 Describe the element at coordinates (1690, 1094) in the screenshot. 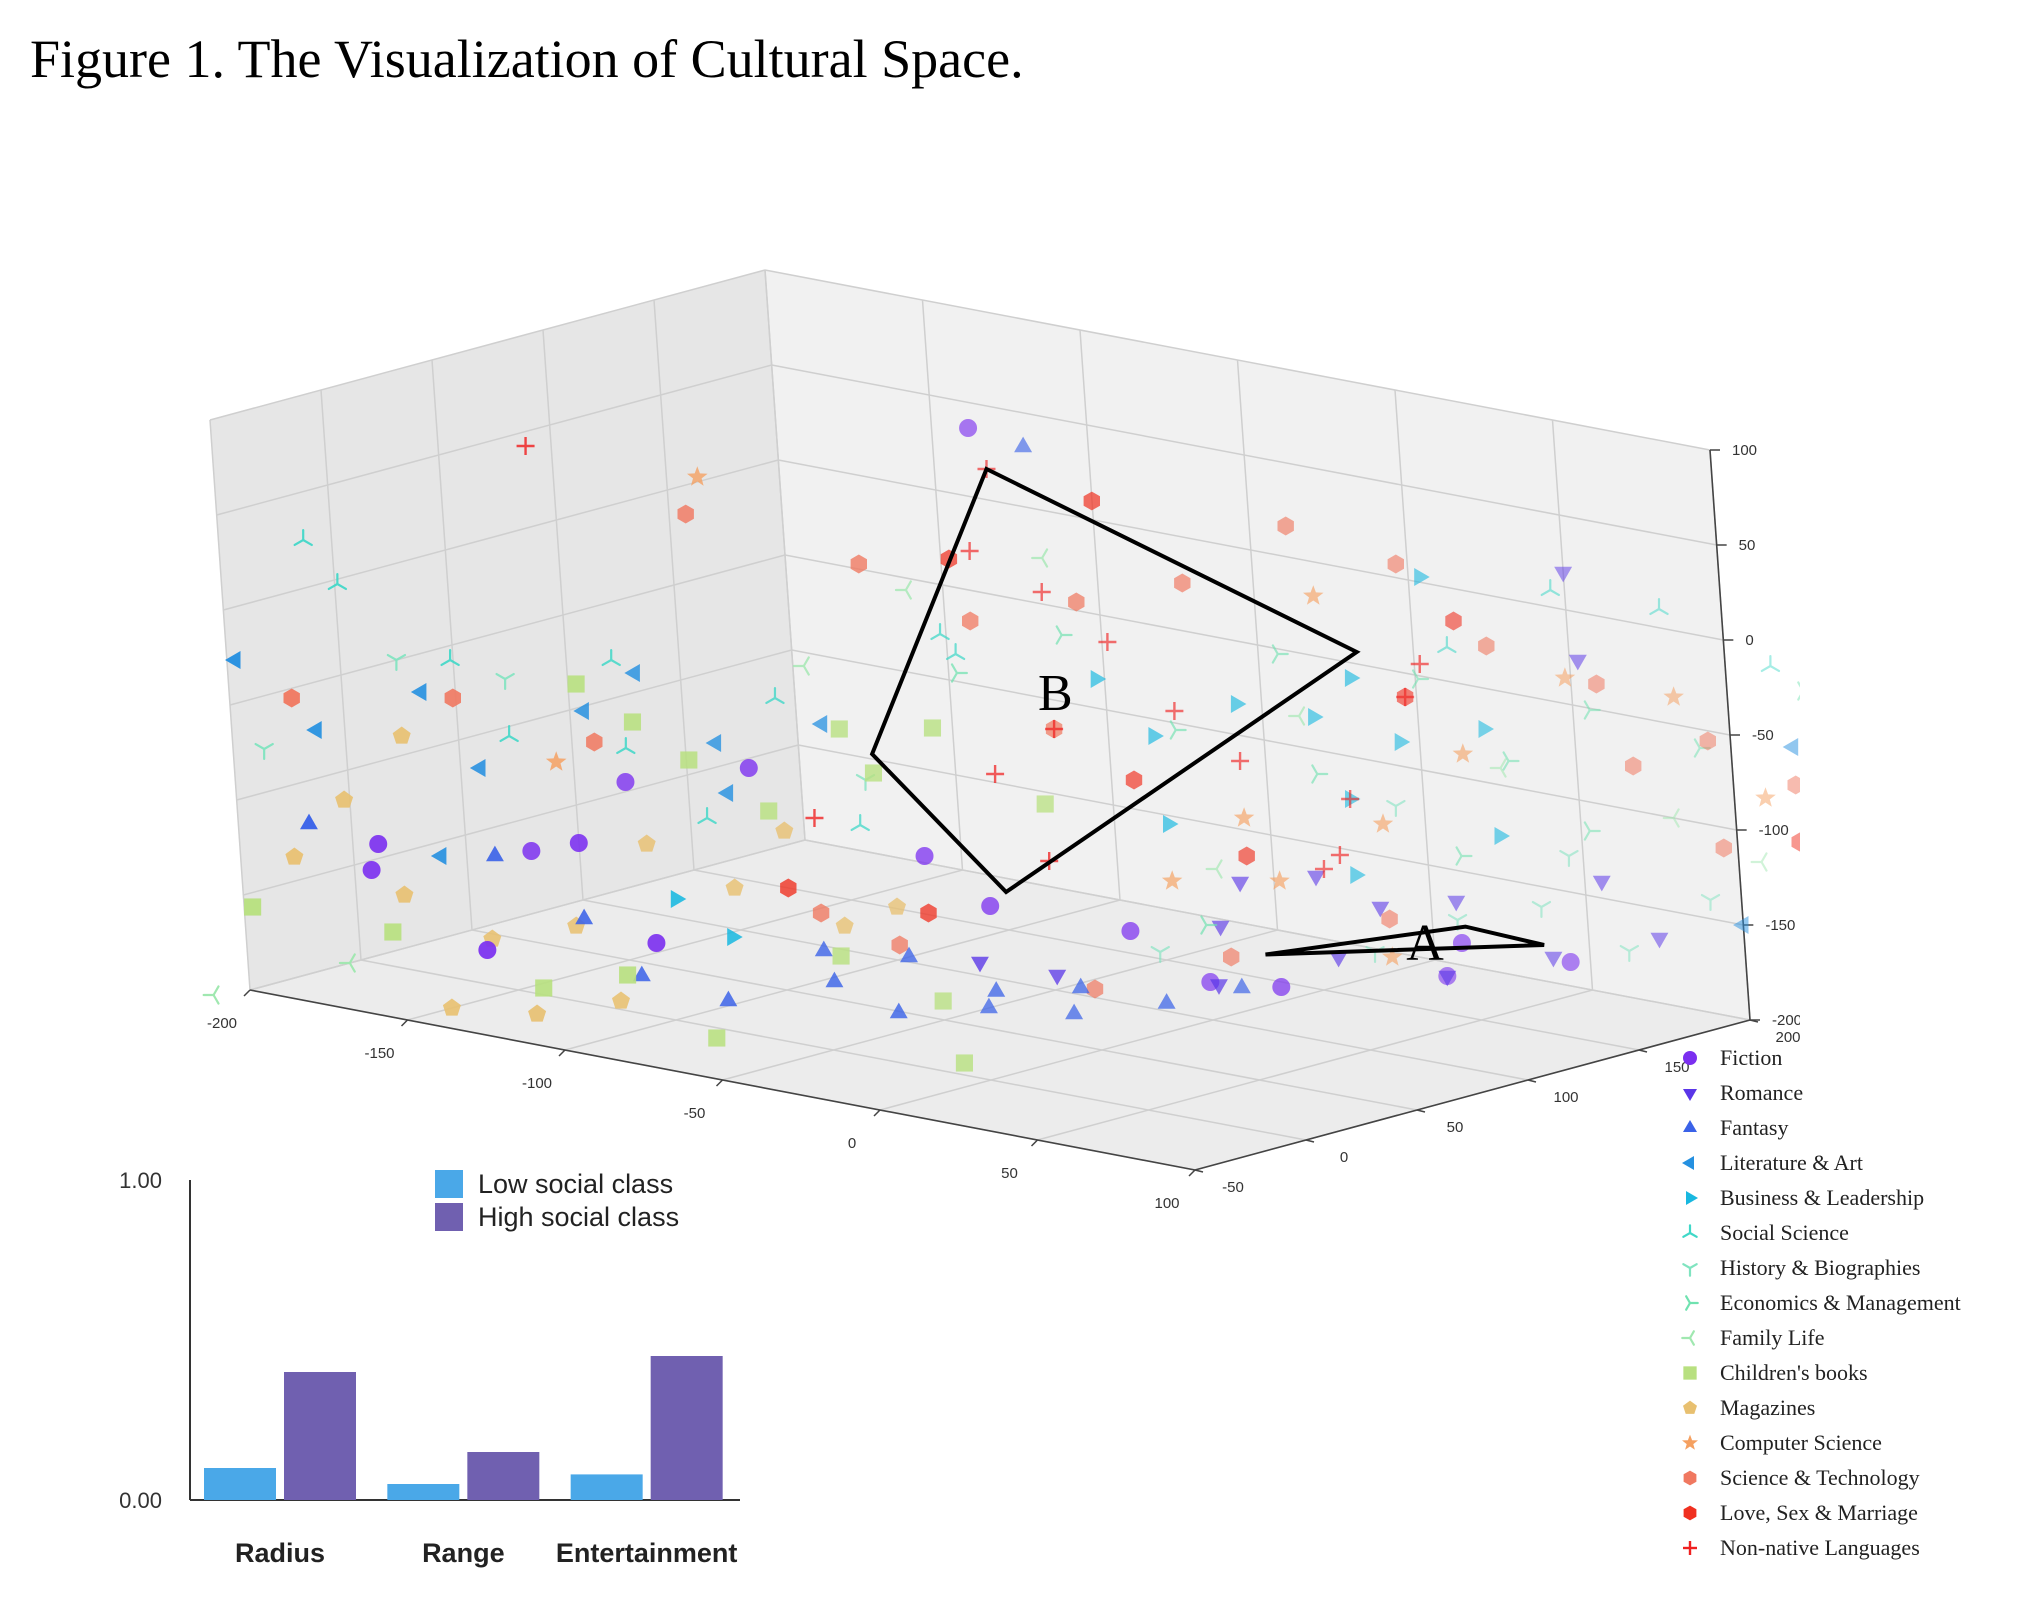

I see `legend-marker-romance` at that location.